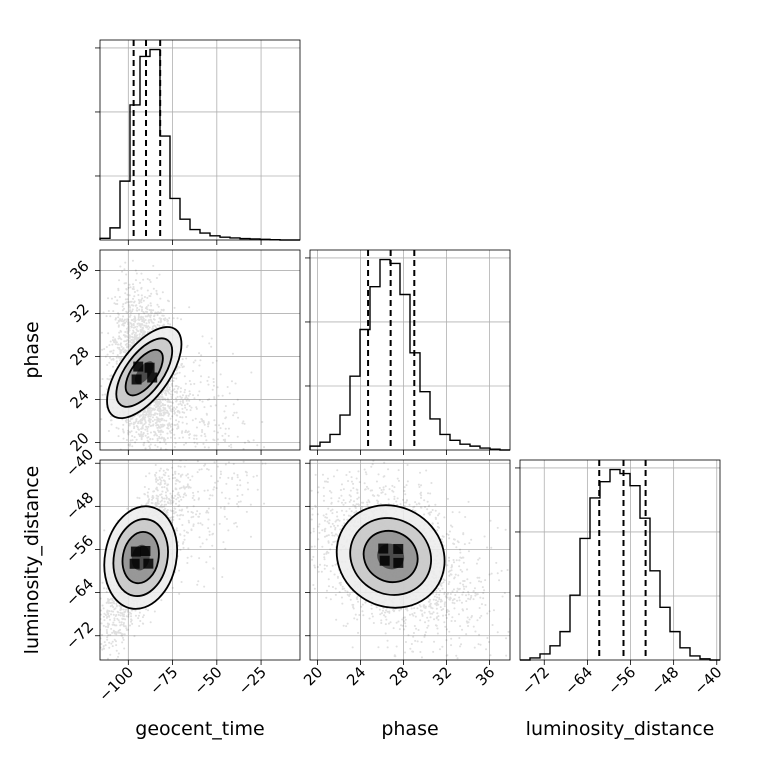 Image resolution: width=760 pixels, height=760 pixels. What do you see at coordinates (80, 356) in the screenshot?
I see `y-tick-label: 28` at bounding box center [80, 356].